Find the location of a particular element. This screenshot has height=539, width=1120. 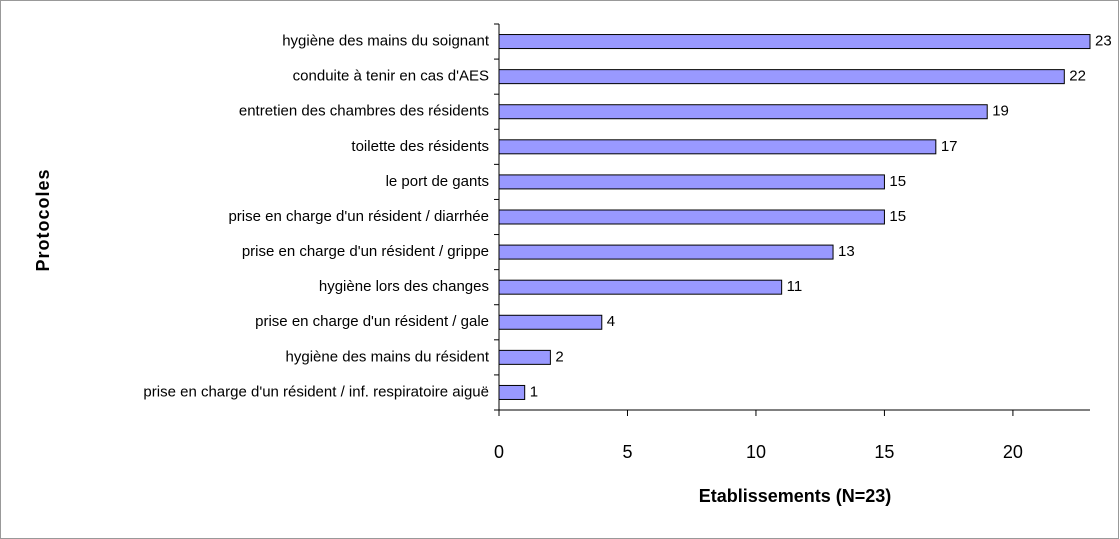

y-tick-label: prise en charge d'un résident / diarrhée is located at coordinates (358, 216).